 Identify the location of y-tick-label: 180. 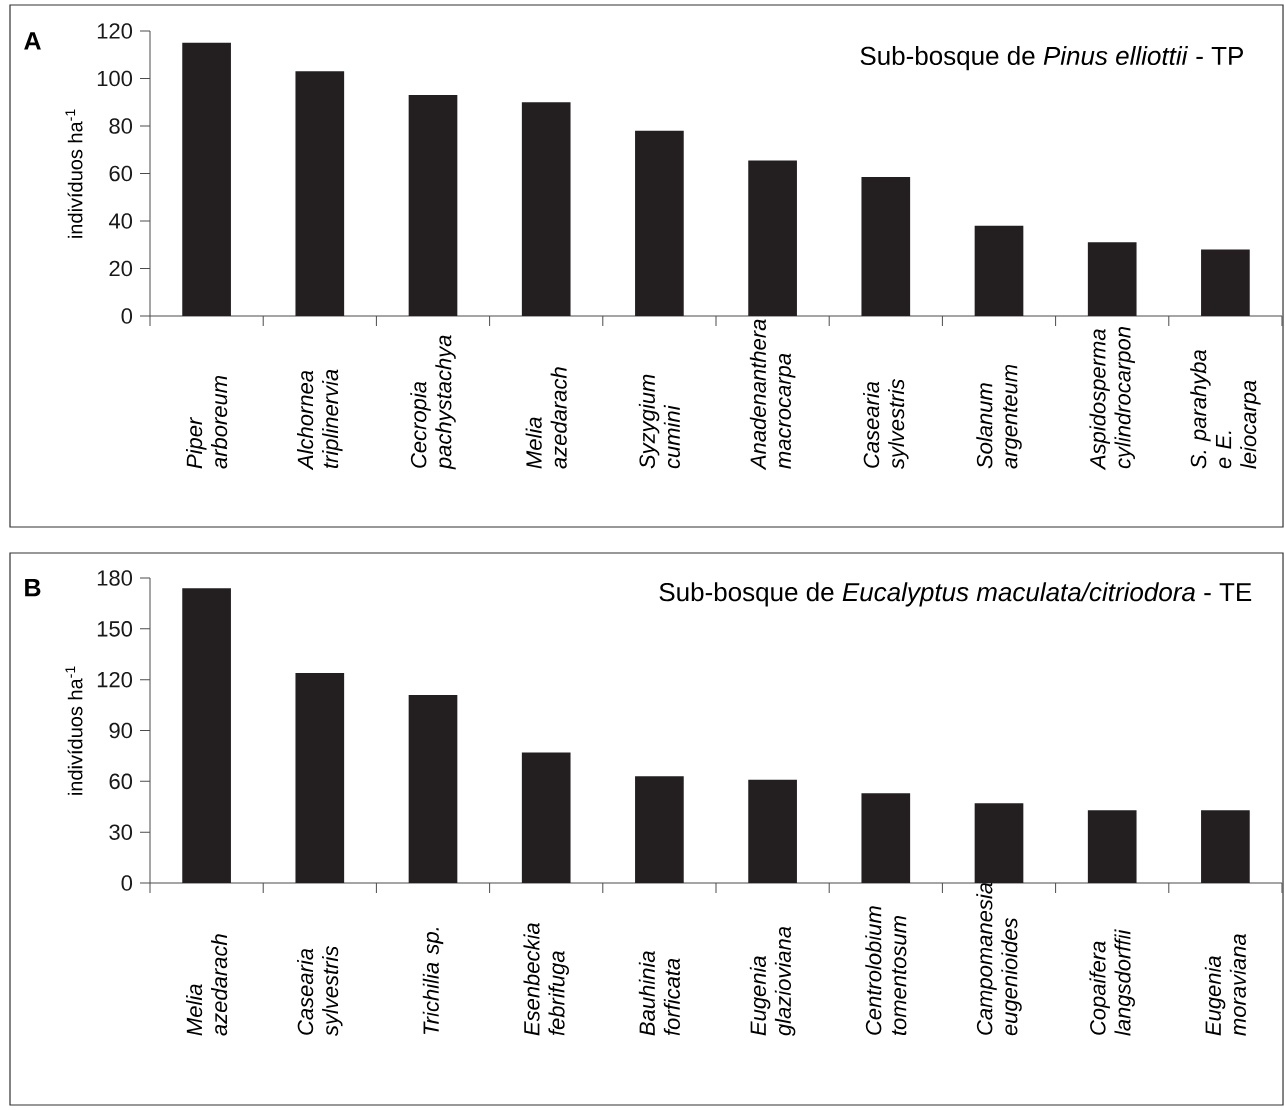
(115, 578).